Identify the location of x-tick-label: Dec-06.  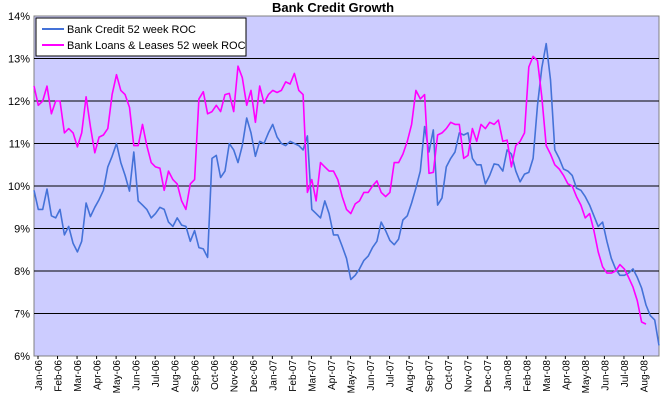
(254, 376).